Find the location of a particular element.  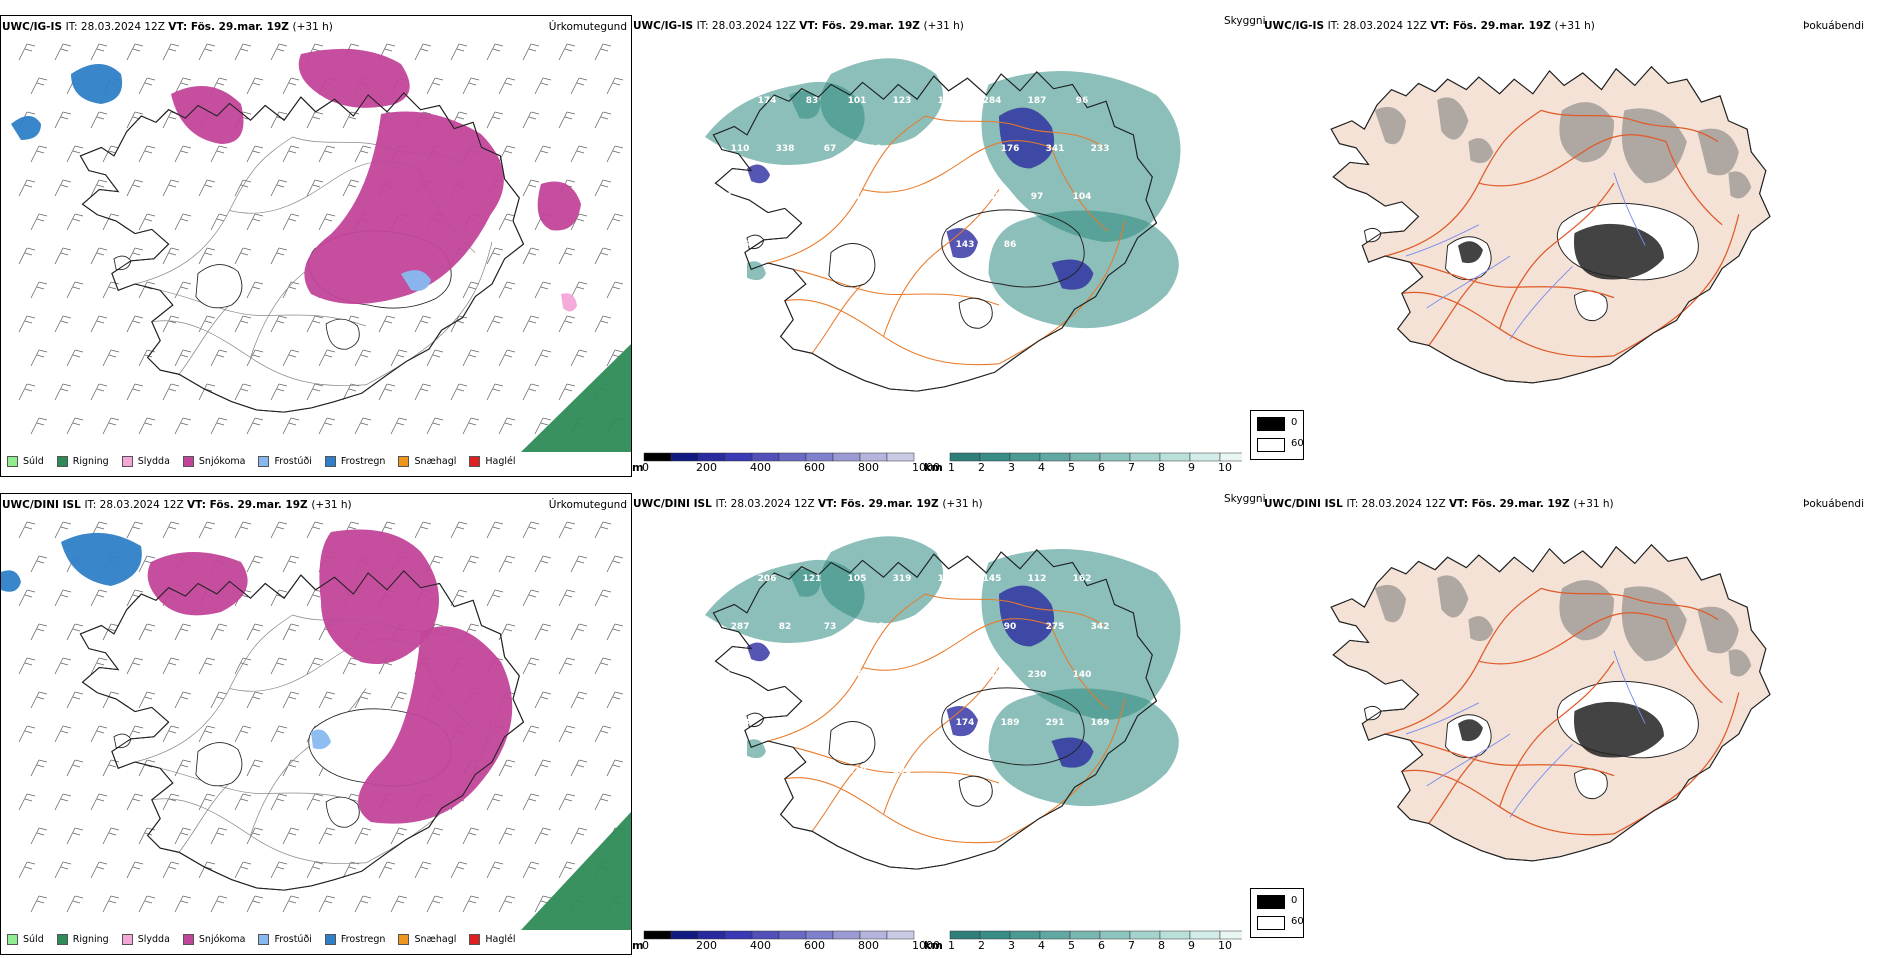

cloud-base-value: 291 is located at coordinates (1055, 723).